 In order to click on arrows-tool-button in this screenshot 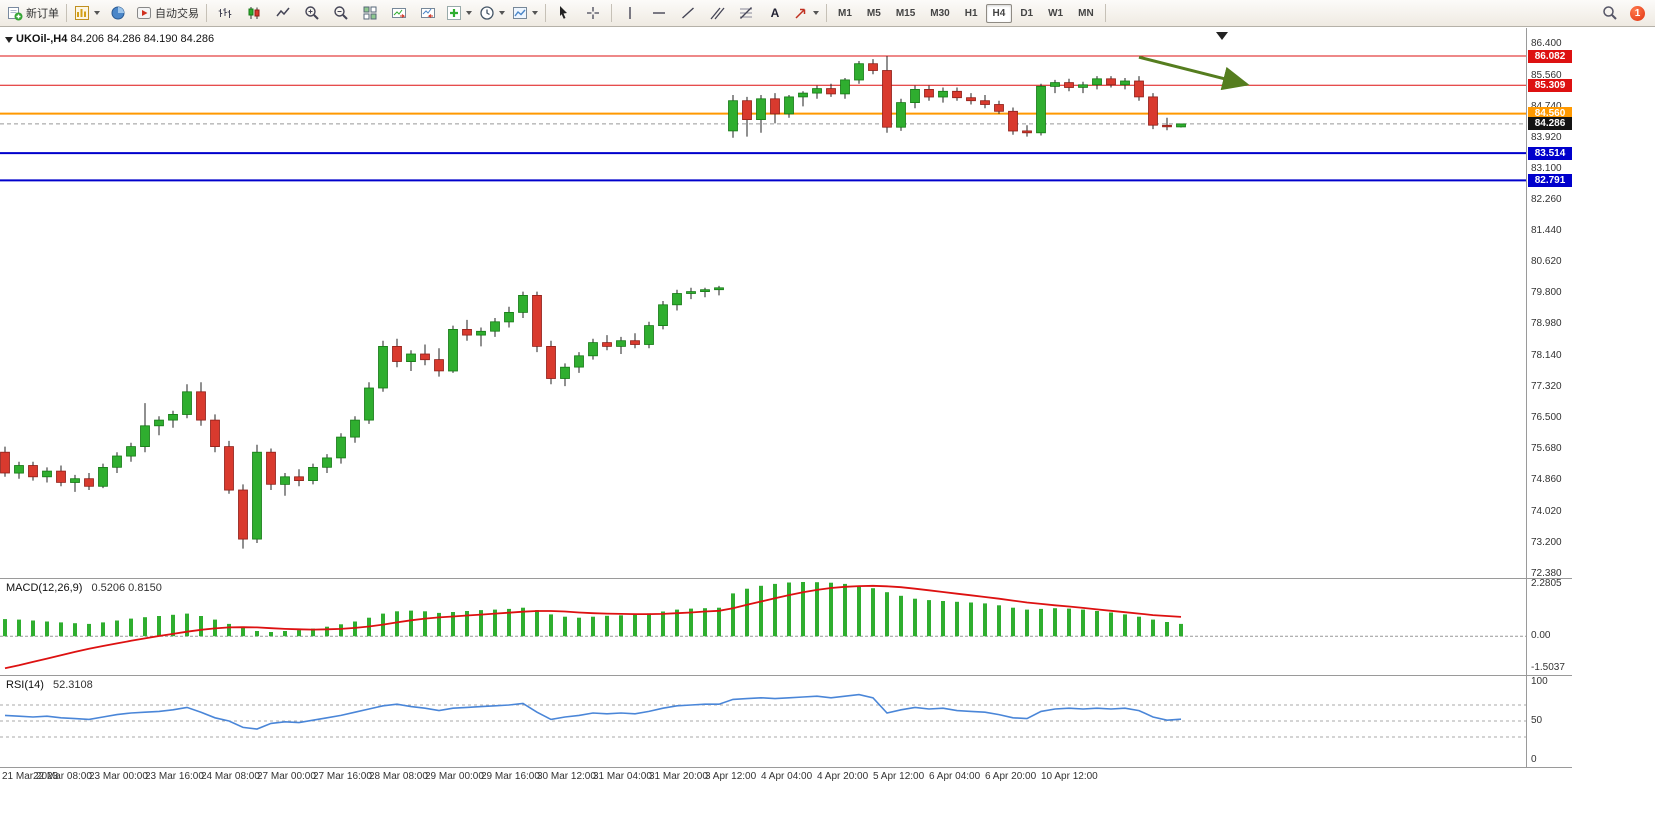, I will do `click(806, 13)`.